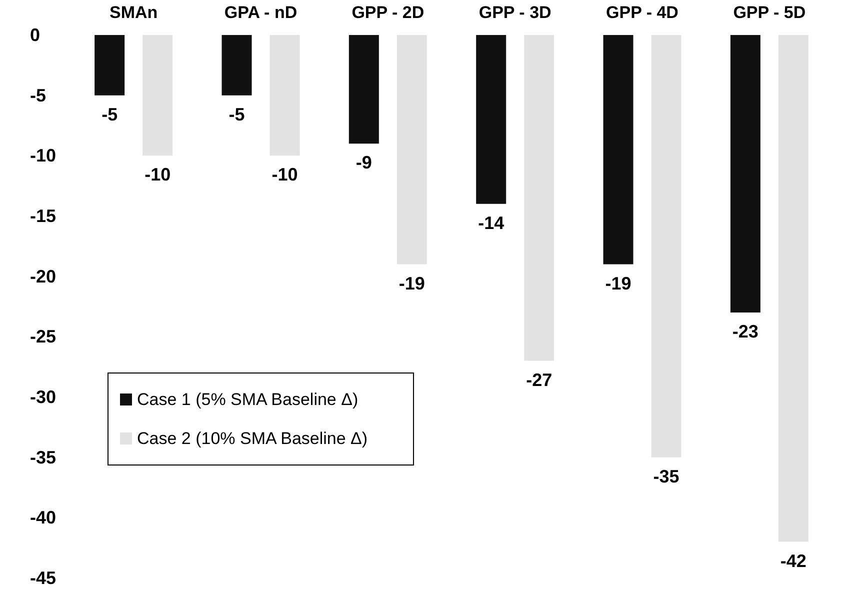 This screenshot has height=595, width=853. Describe the element at coordinates (364, 162) in the screenshot. I see `data-label: -9` at that location.